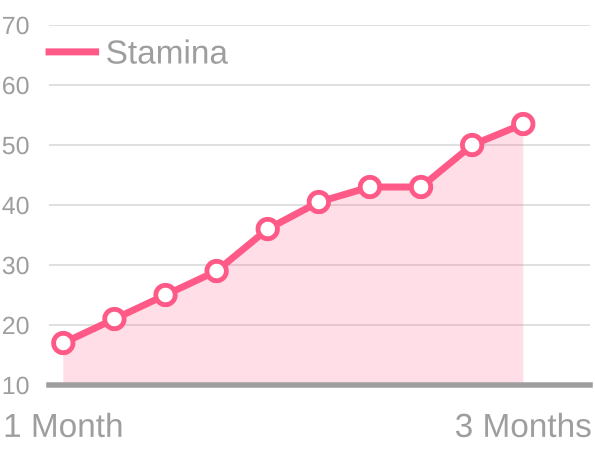 Image resolution: width=595 pixels, height=450 pixels. What do you see at coordinates (16, 25) in the screenshot?
I see `y-tick-label: 70` at bounding box center [16, 25].